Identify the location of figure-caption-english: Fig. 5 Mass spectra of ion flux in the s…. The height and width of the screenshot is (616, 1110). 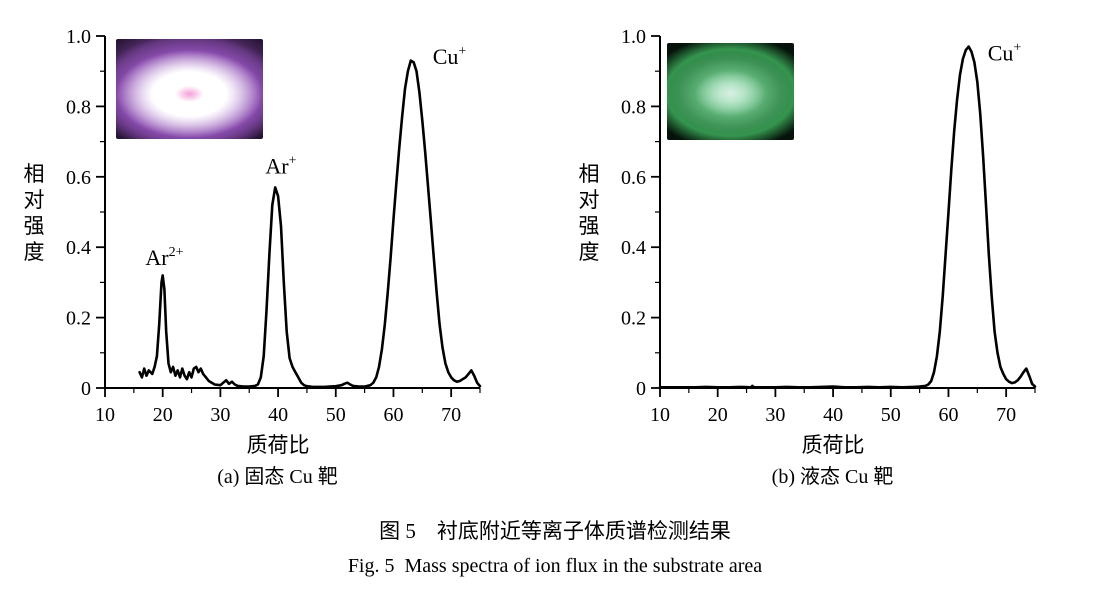
(555, 566).